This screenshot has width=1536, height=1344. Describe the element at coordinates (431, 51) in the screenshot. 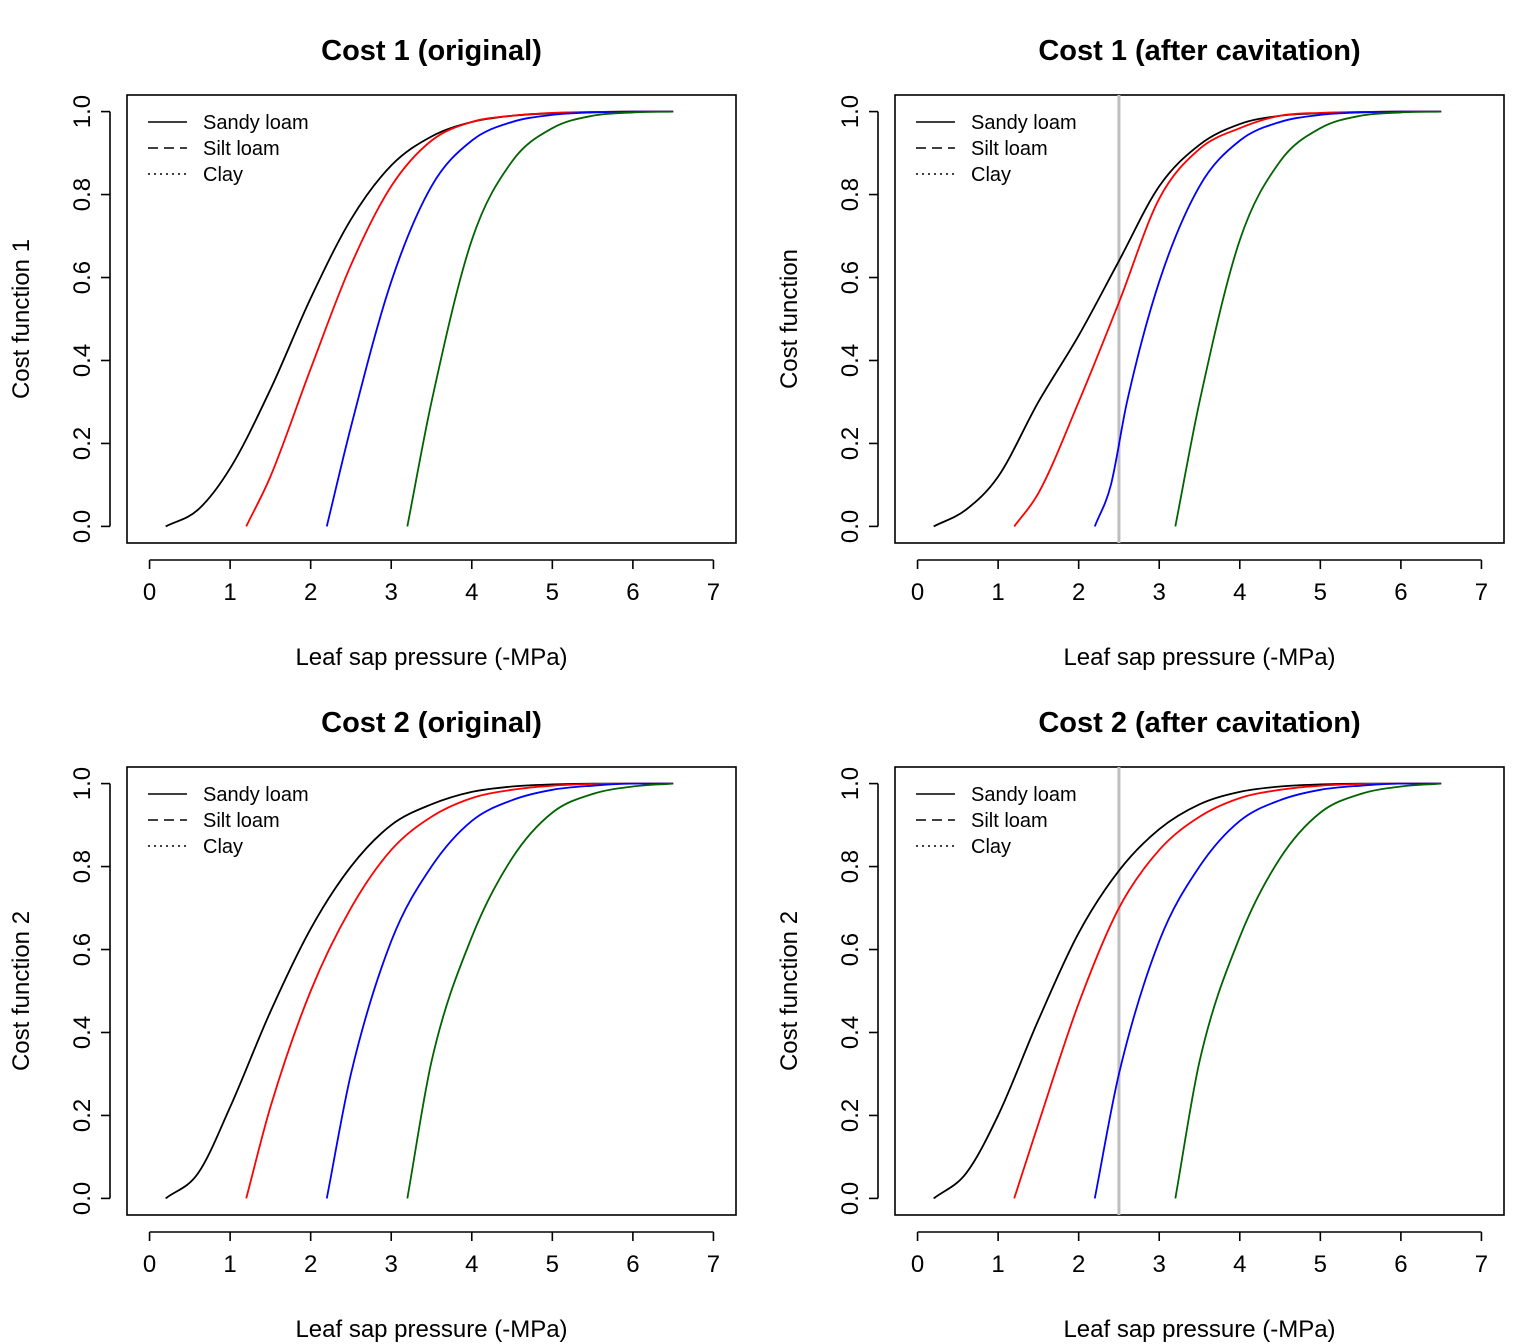

I see `panel-title: Cost 1 (original)` at that location.